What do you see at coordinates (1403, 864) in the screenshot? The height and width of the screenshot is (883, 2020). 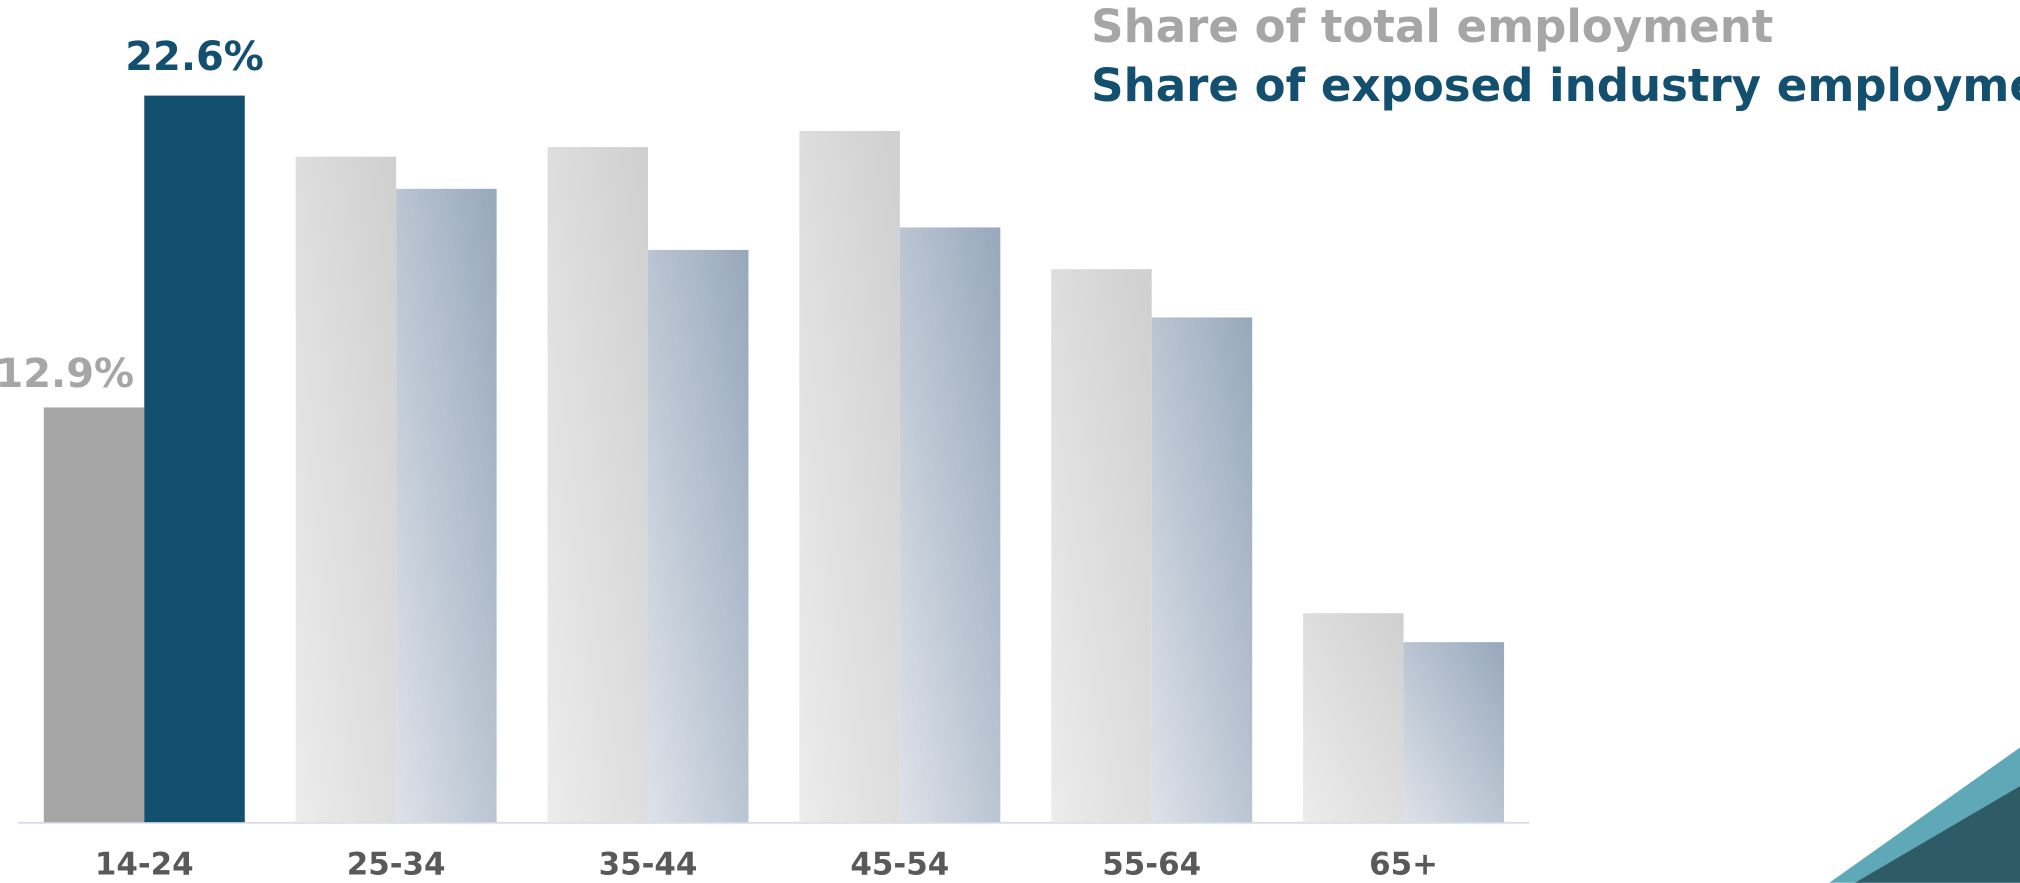 I see `x-tick-label: 65+` at bounding box center [1403, 864].